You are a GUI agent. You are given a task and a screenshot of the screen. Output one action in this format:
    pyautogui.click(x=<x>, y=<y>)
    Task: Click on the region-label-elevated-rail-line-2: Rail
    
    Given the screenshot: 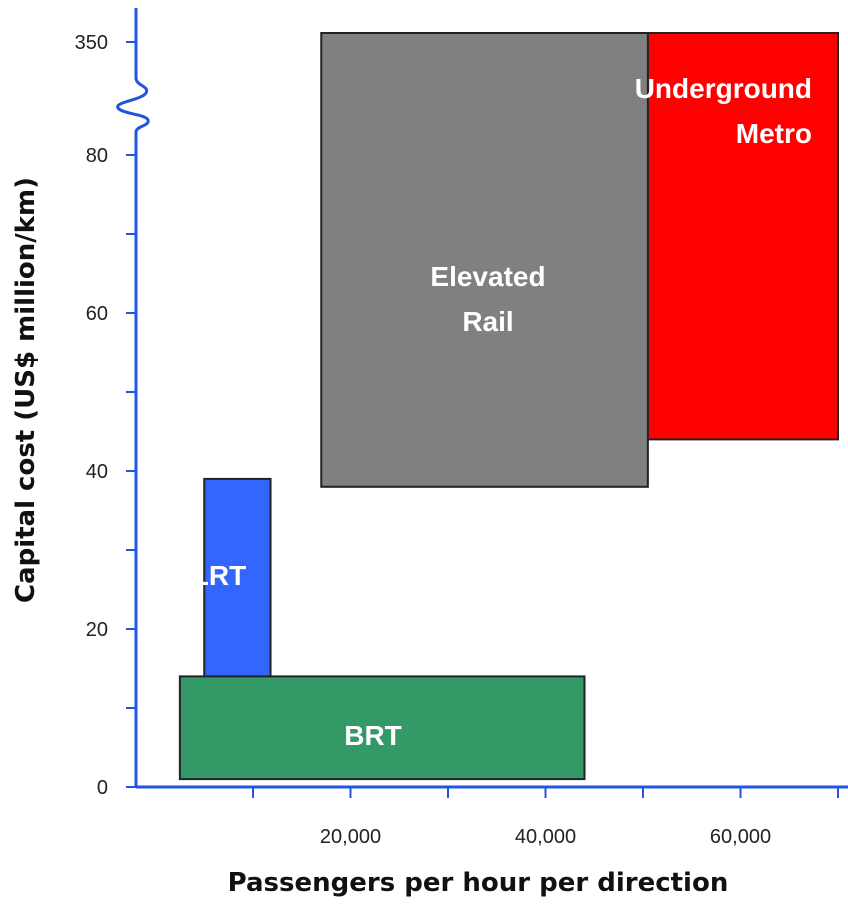 What is the action you would take?
    pyautogui.click(x=487, y=321)
    